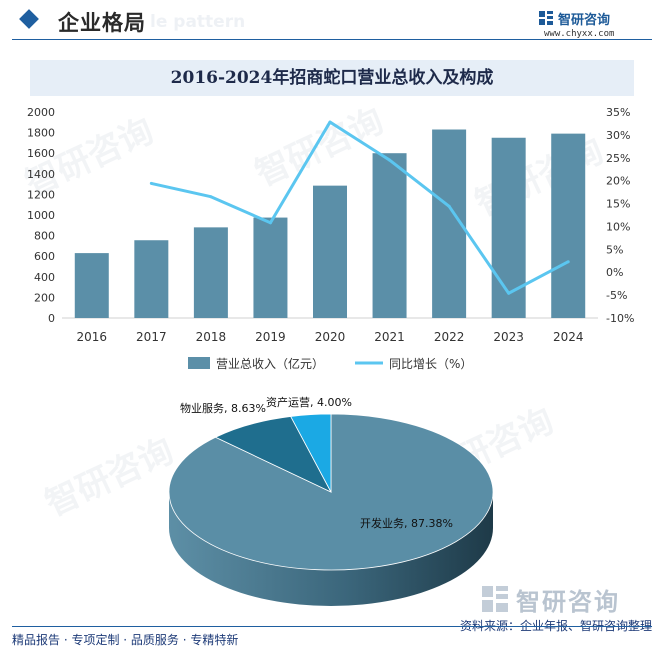 This screenshot has height=650, width=662. What do you see at coordinates (44, 256) in the screenshot?
I see `y-left-tick-label: 600` at bounding box center [44, 256].